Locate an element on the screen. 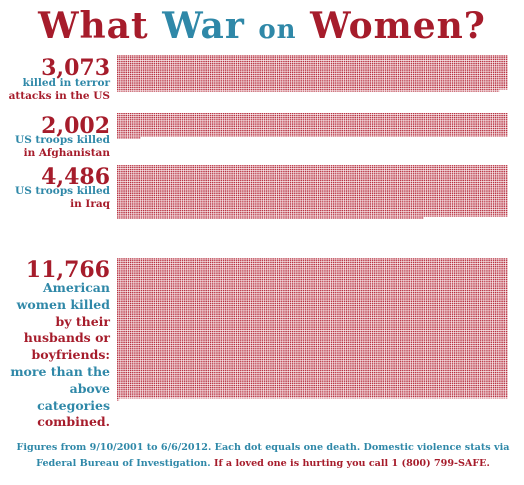  bar-afghanistan-remainder is located at coordinates (129, 137).